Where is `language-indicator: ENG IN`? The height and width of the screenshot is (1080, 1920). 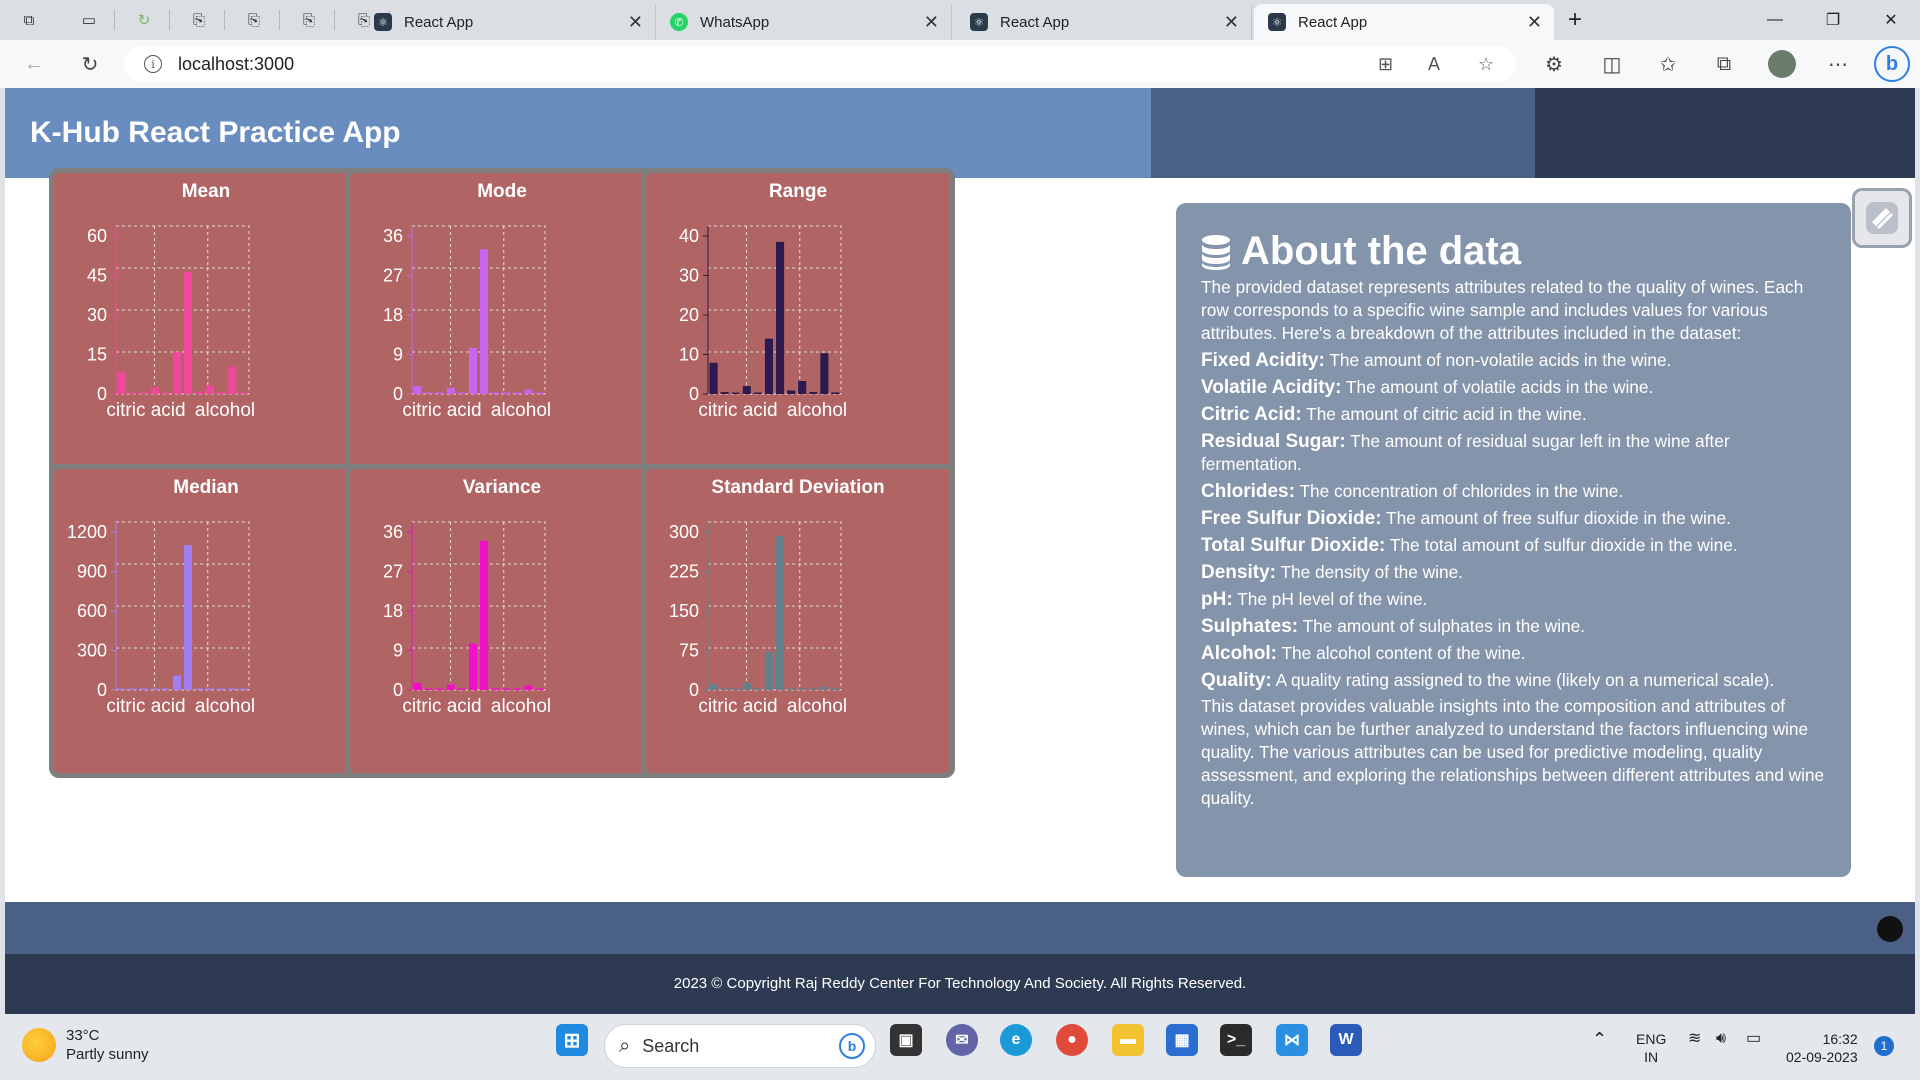 language-indicator: ENG IN is located at coordinates (1651, 1048).